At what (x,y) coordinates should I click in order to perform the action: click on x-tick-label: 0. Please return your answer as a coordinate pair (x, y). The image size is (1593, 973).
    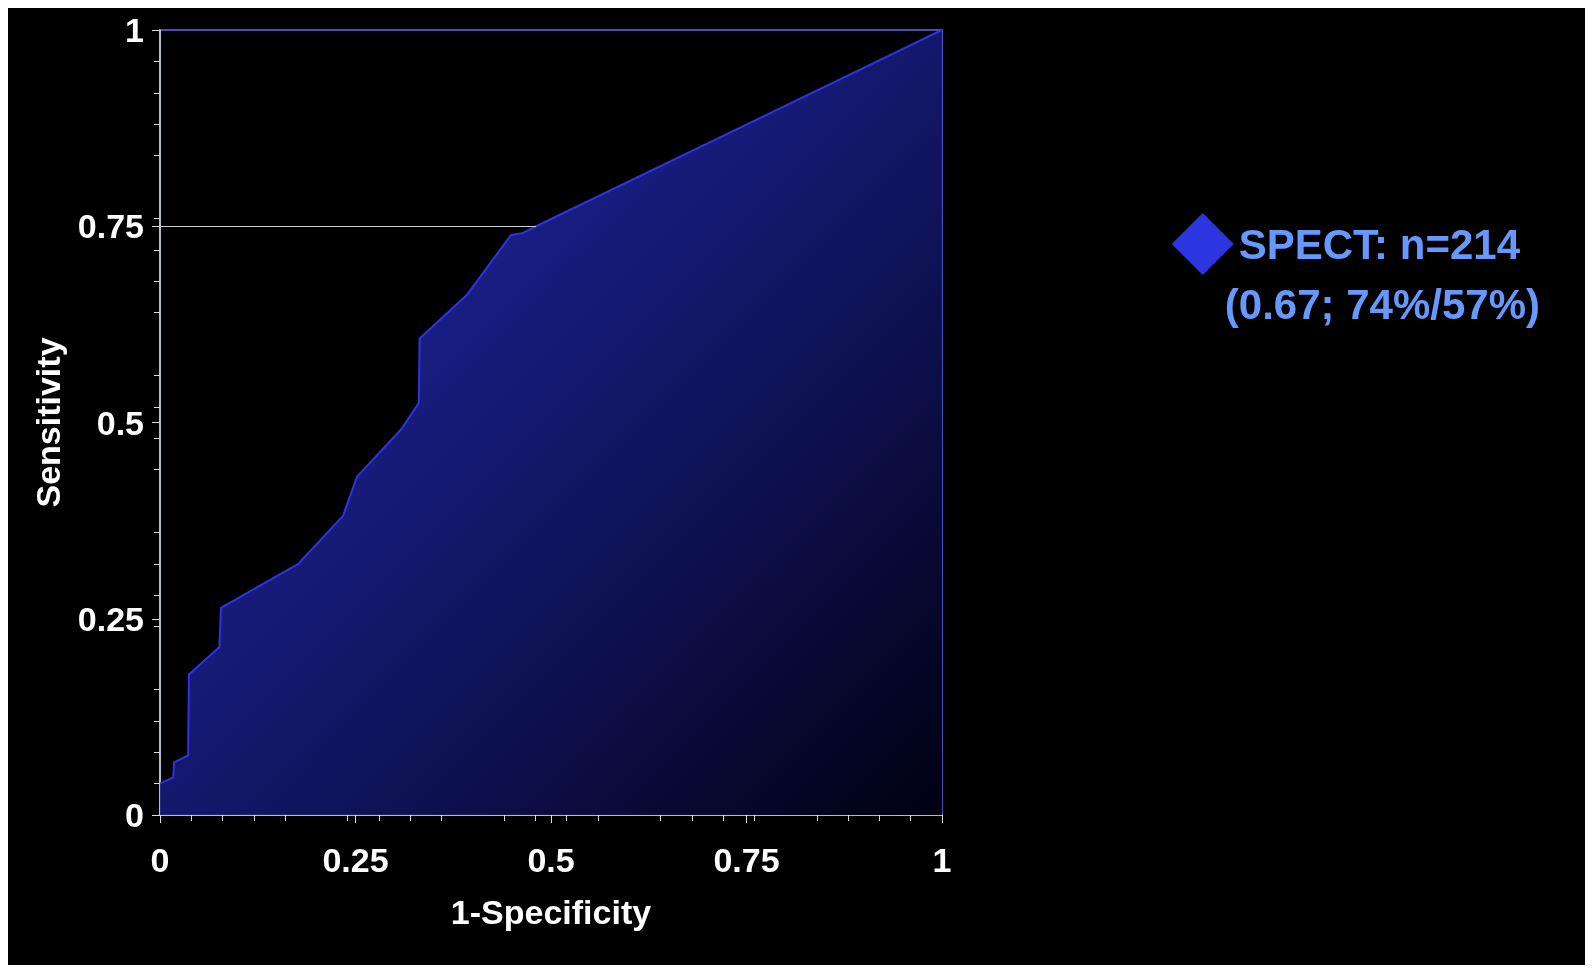
    Looking at the image, I should click on (160, 860).